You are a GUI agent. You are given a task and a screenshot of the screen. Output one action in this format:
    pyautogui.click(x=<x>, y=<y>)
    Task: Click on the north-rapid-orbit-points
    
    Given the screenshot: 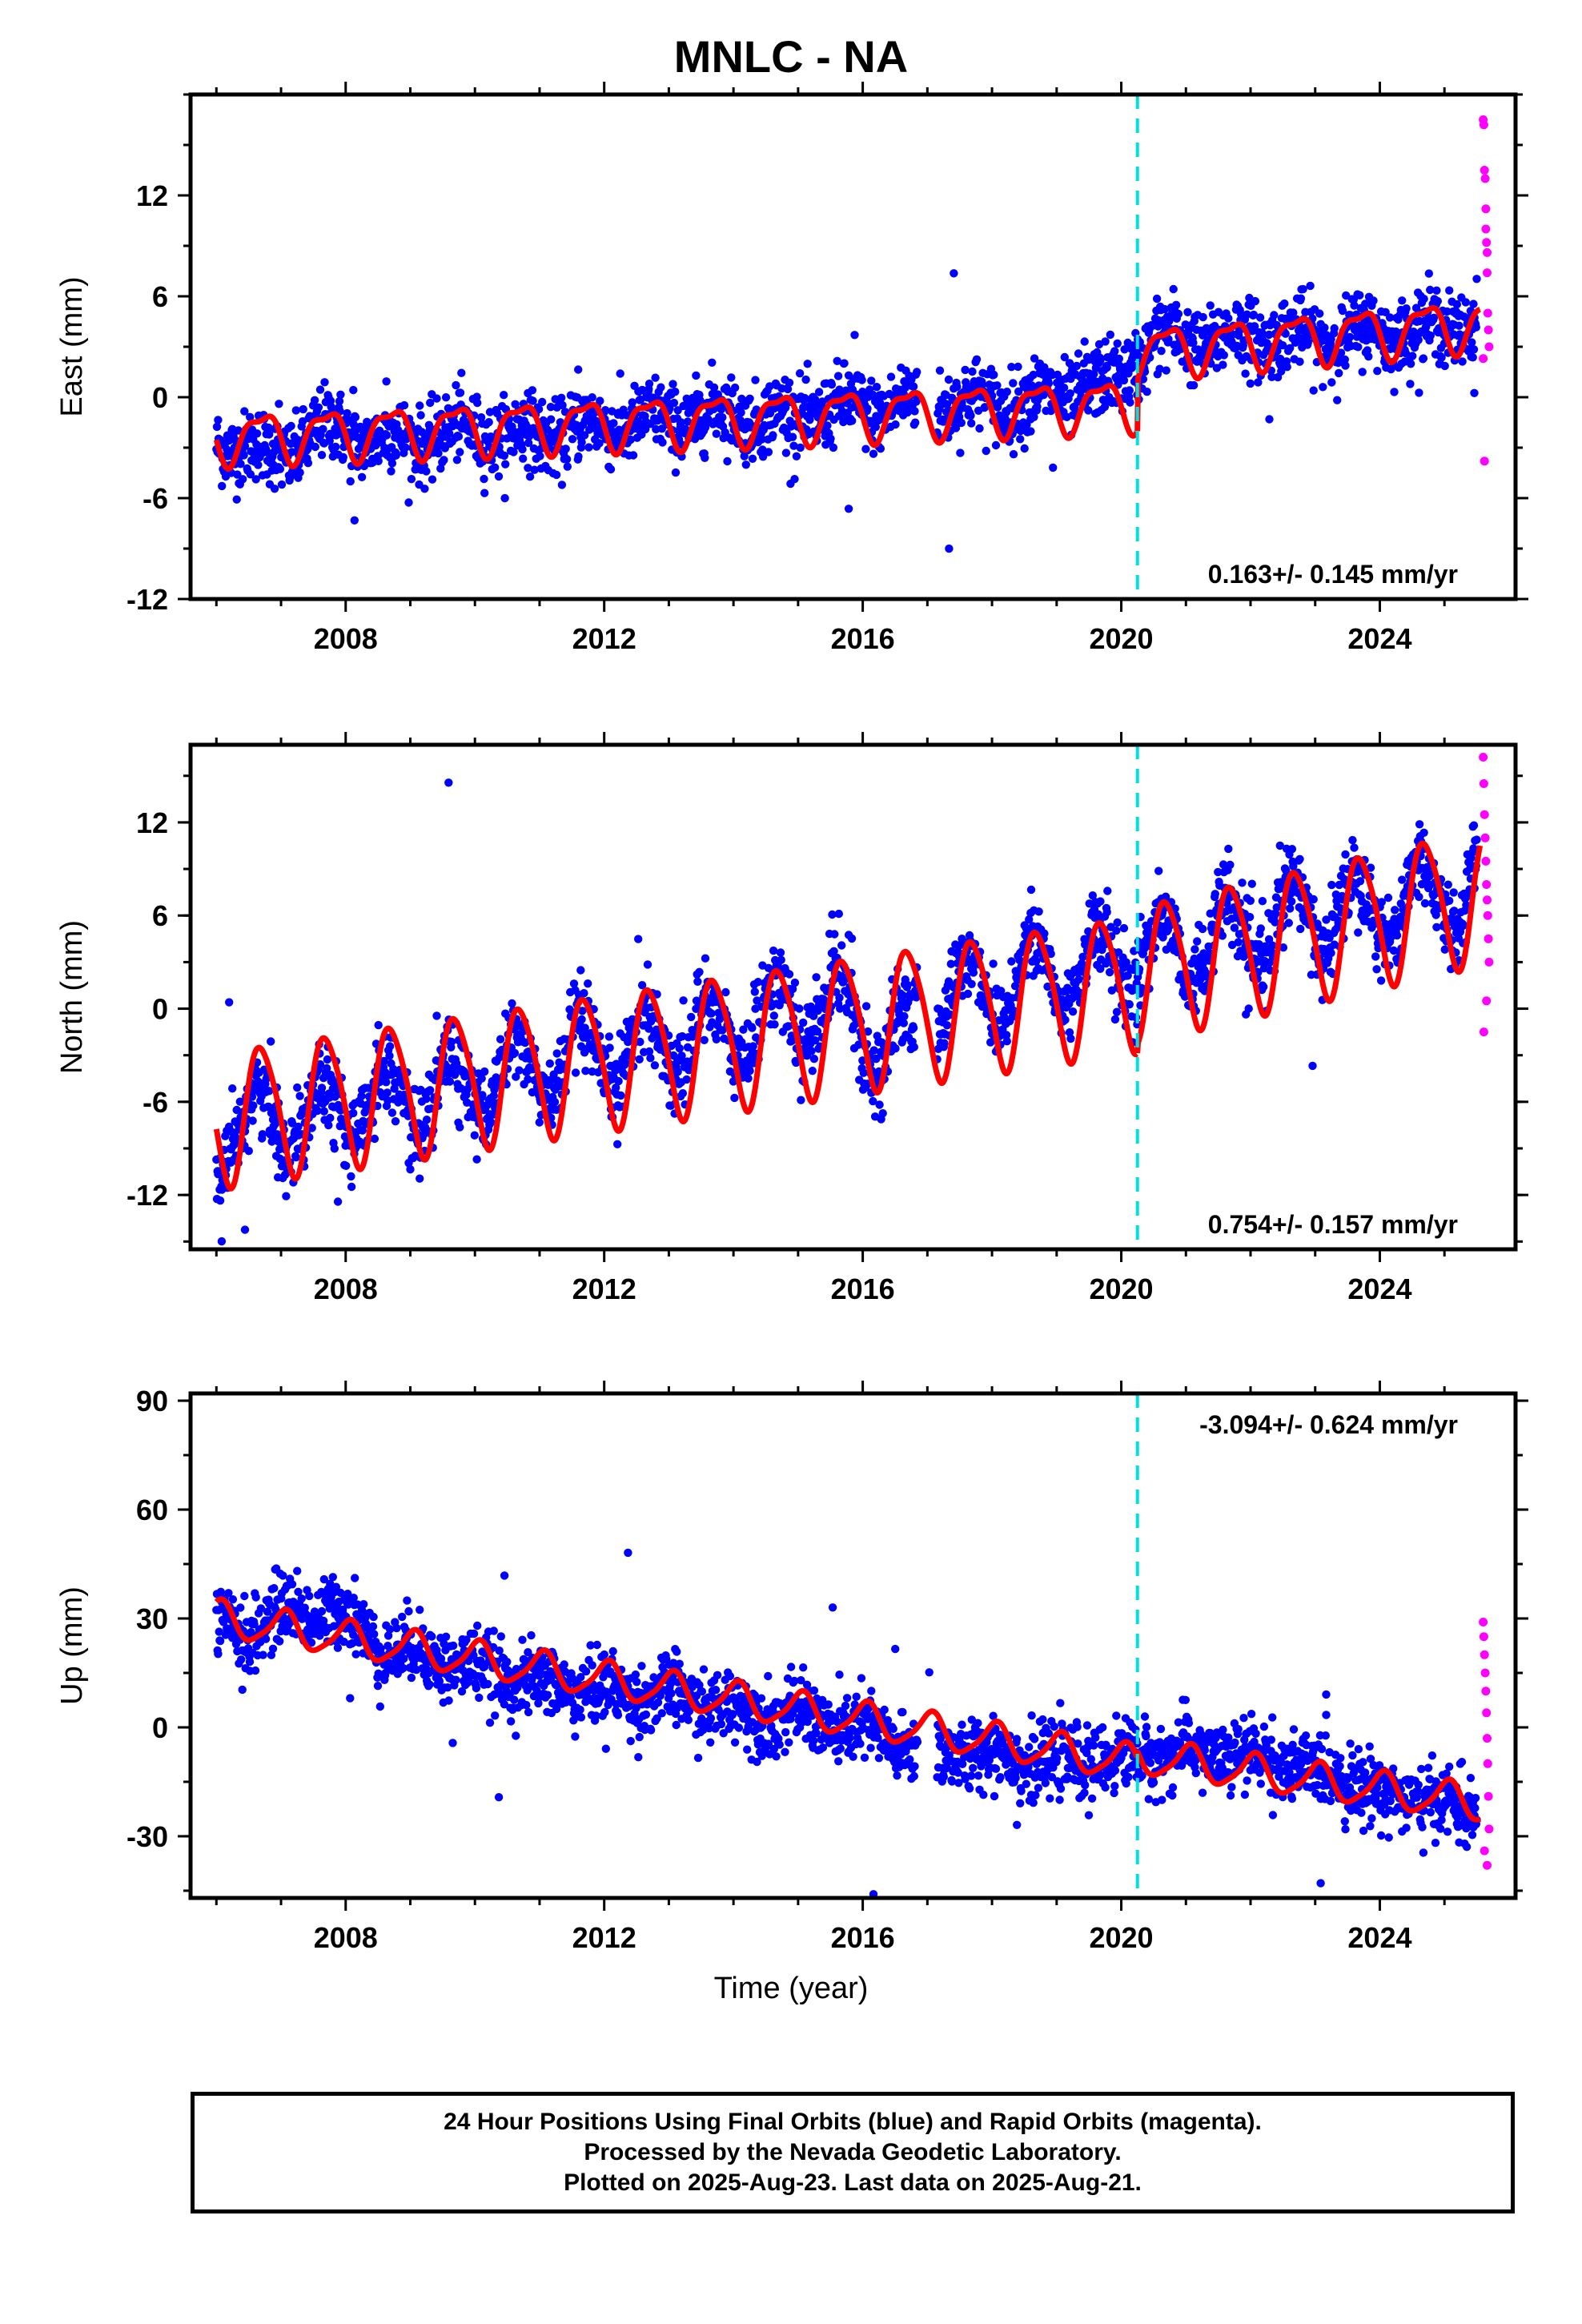 What is the action you would take?
    pyautogui.click(x=1487, y=895)
    